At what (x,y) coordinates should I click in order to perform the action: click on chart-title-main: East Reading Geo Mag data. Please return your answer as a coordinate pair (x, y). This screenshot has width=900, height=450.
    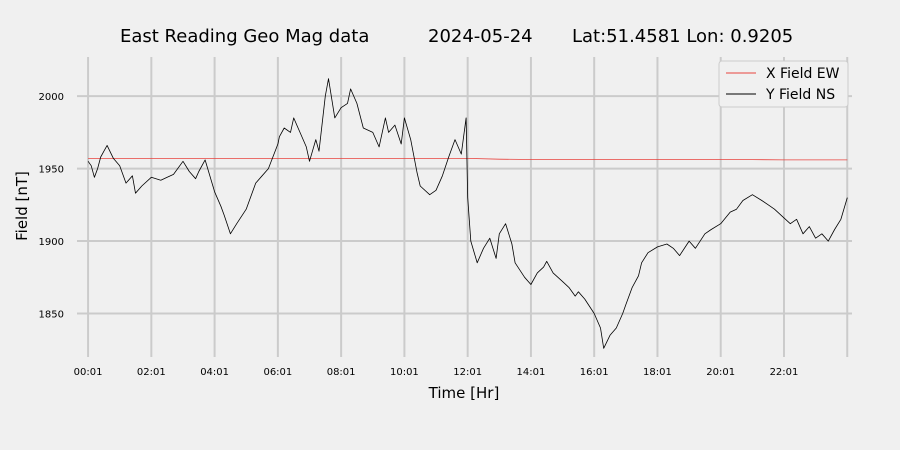
    Looking at the image, I should click on (244, 36).